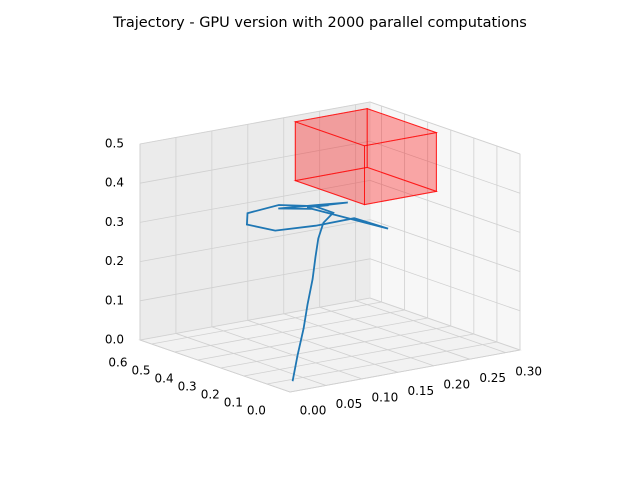  Describe the element at coordinates (420, 391) in the screenshot. I see `x-tick-label: 0.15` at that location.